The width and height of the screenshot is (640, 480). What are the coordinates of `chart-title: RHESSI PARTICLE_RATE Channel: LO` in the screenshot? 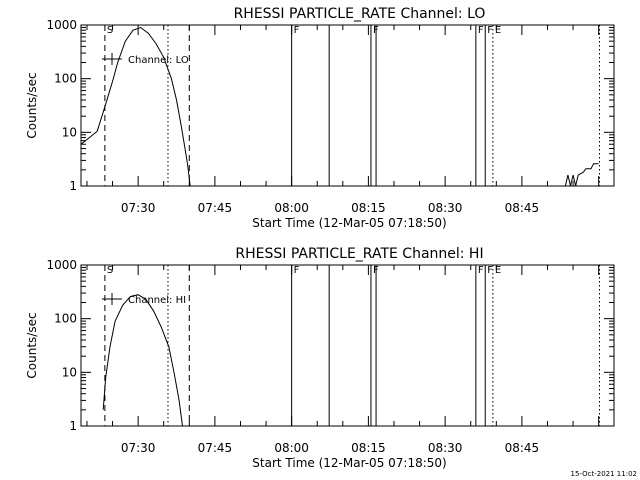 It's located at (360, 14).